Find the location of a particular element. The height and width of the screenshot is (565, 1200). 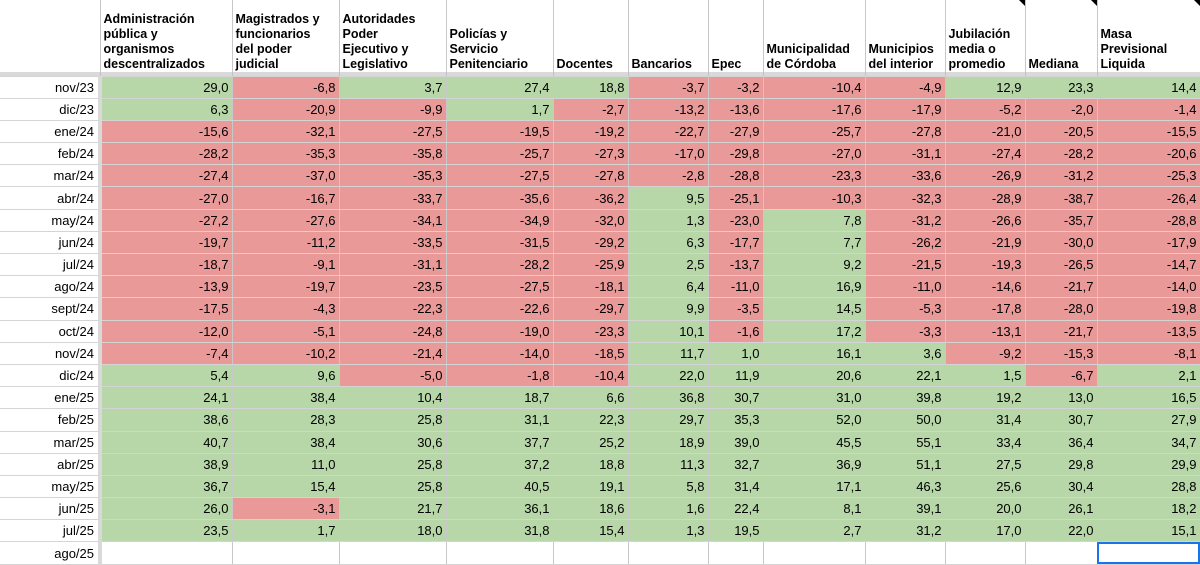

data-cell: -27,2 is located at coordinates (166, 220).